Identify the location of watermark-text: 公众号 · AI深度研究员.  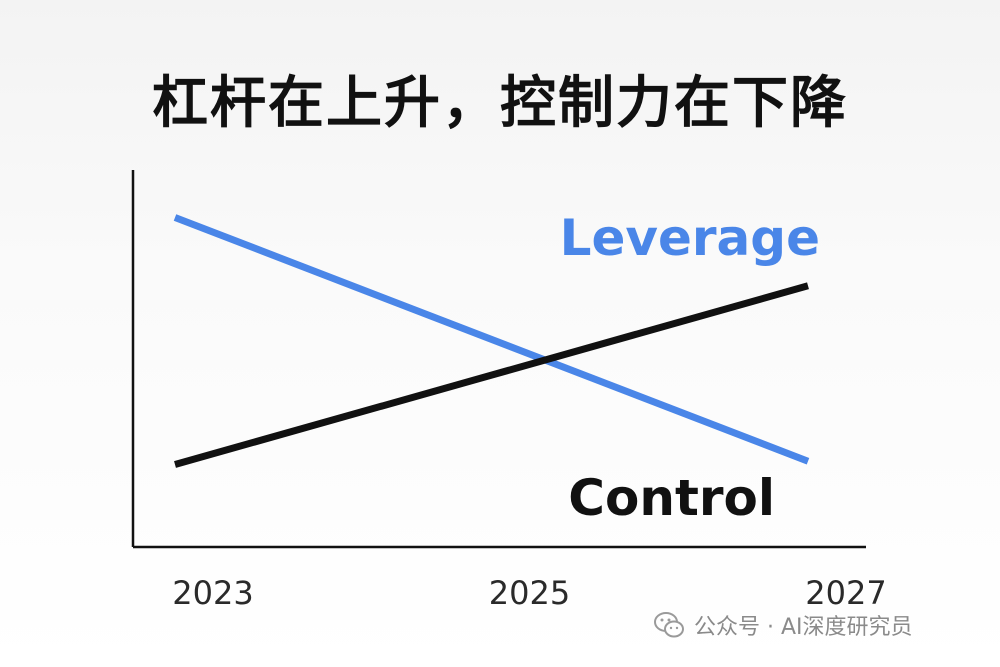
(803, 627).